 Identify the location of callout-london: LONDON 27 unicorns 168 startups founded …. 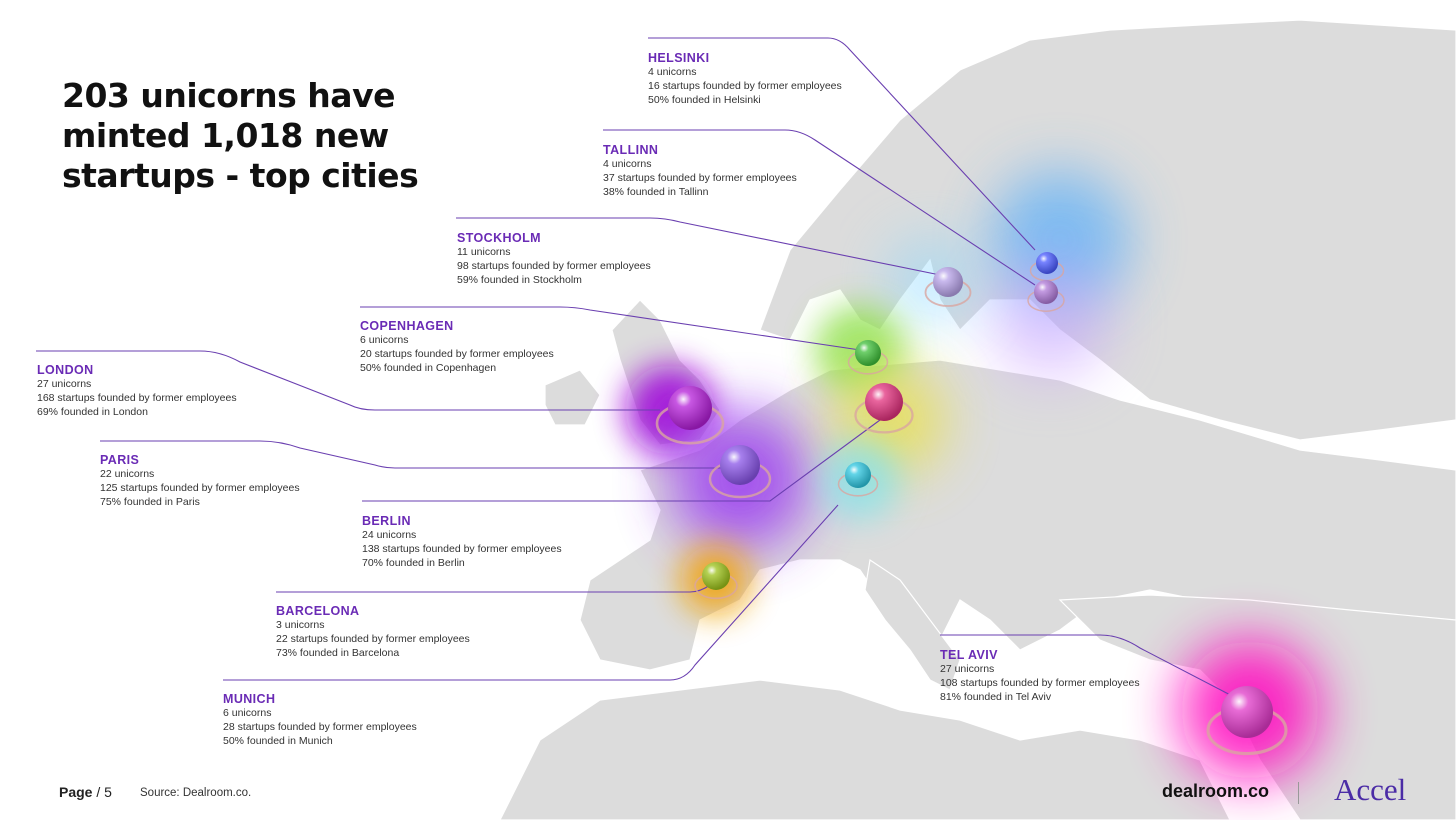
(137, 390).